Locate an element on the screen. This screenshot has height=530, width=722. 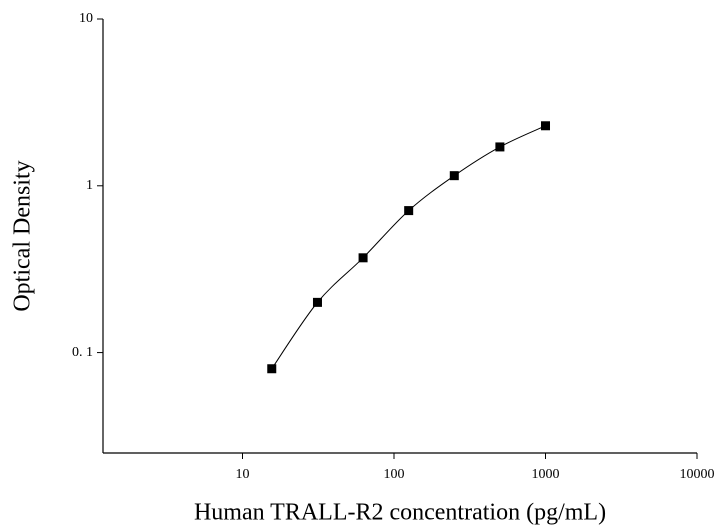
y-tick-label: 10 is located at coordinates (86, 18).